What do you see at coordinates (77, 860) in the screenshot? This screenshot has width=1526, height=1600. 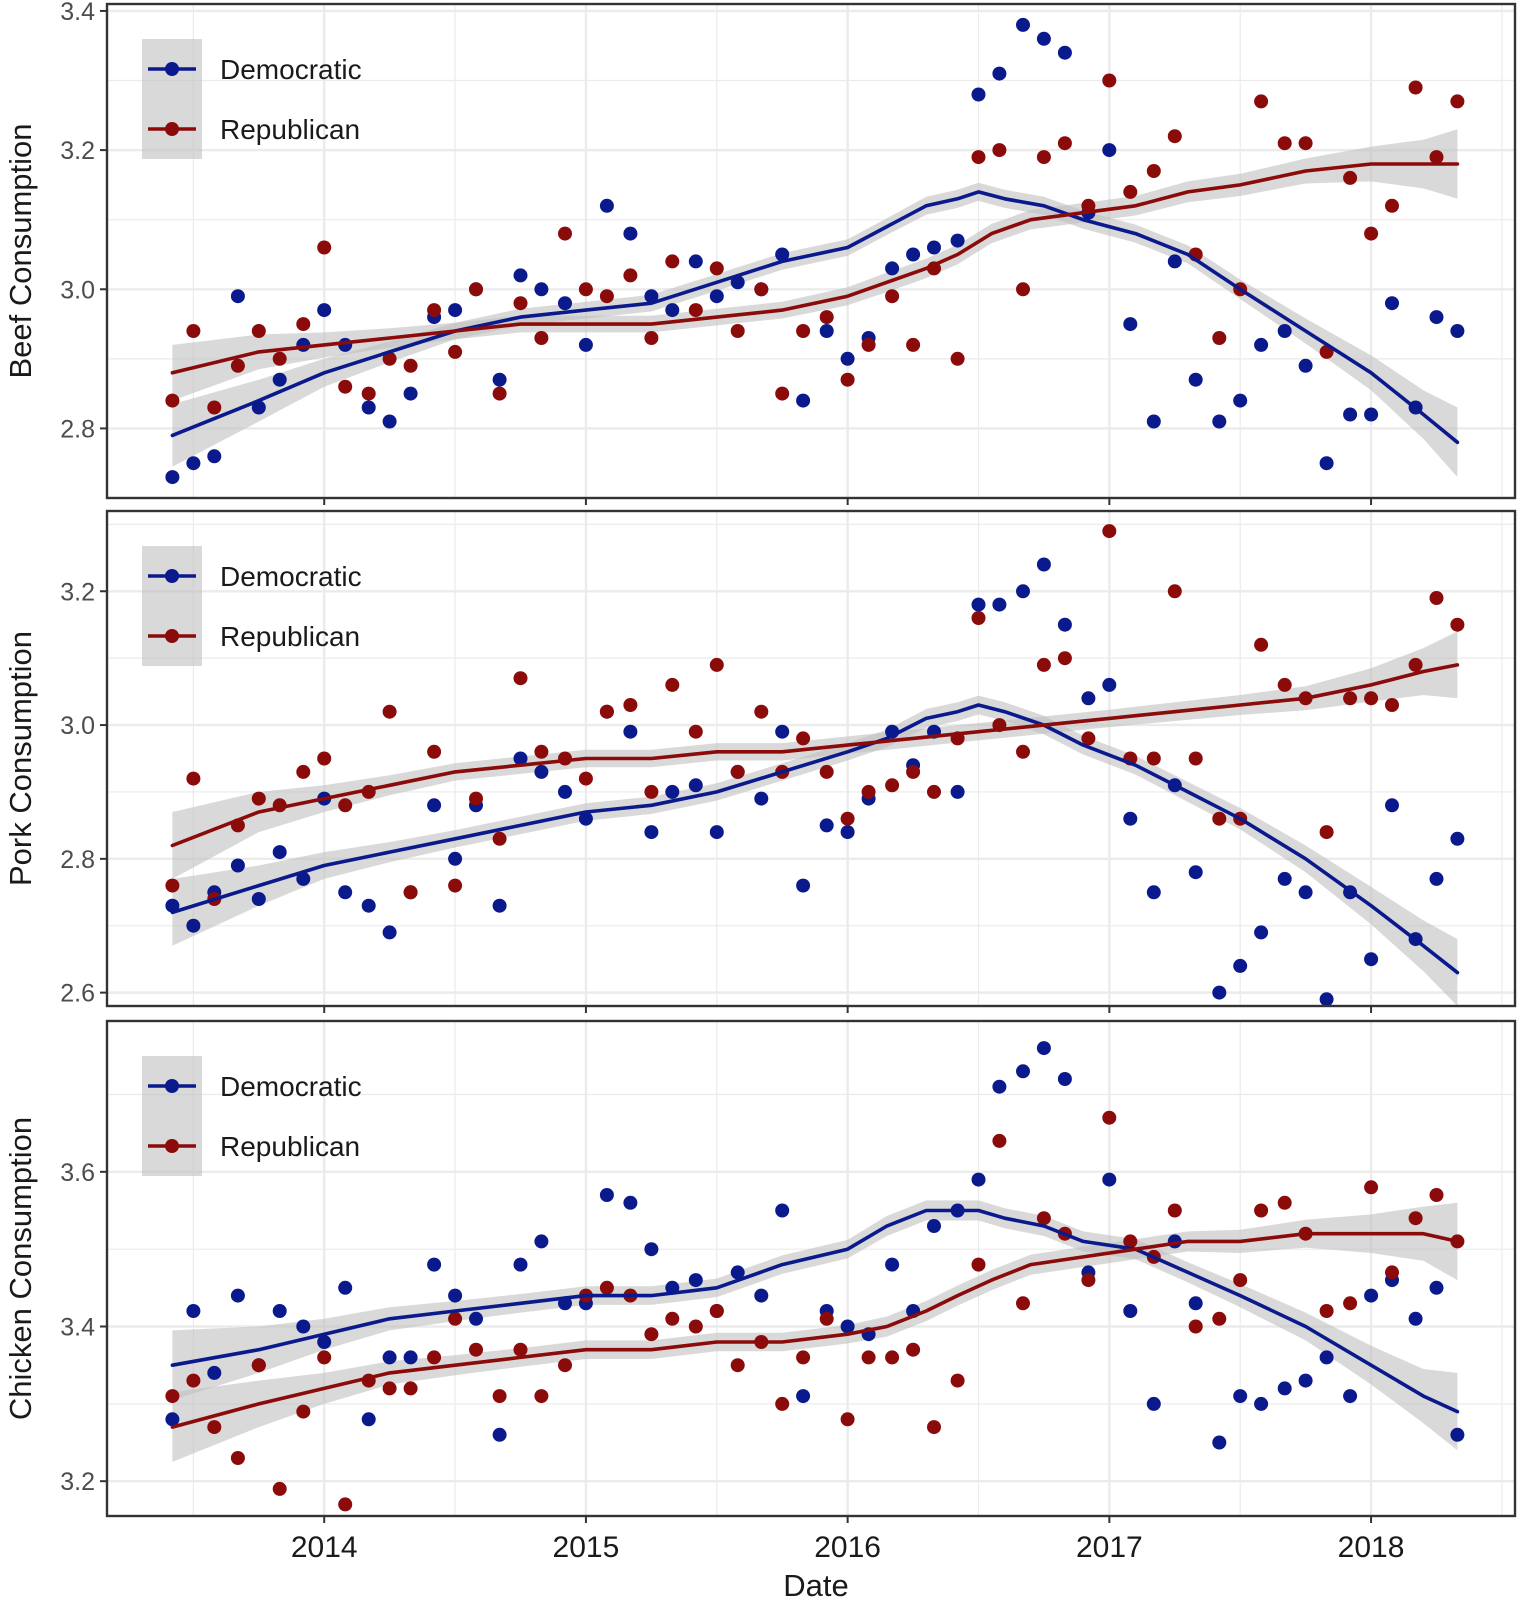 I see `y-tick-label: 2.8` at bounding box center [77, 860].